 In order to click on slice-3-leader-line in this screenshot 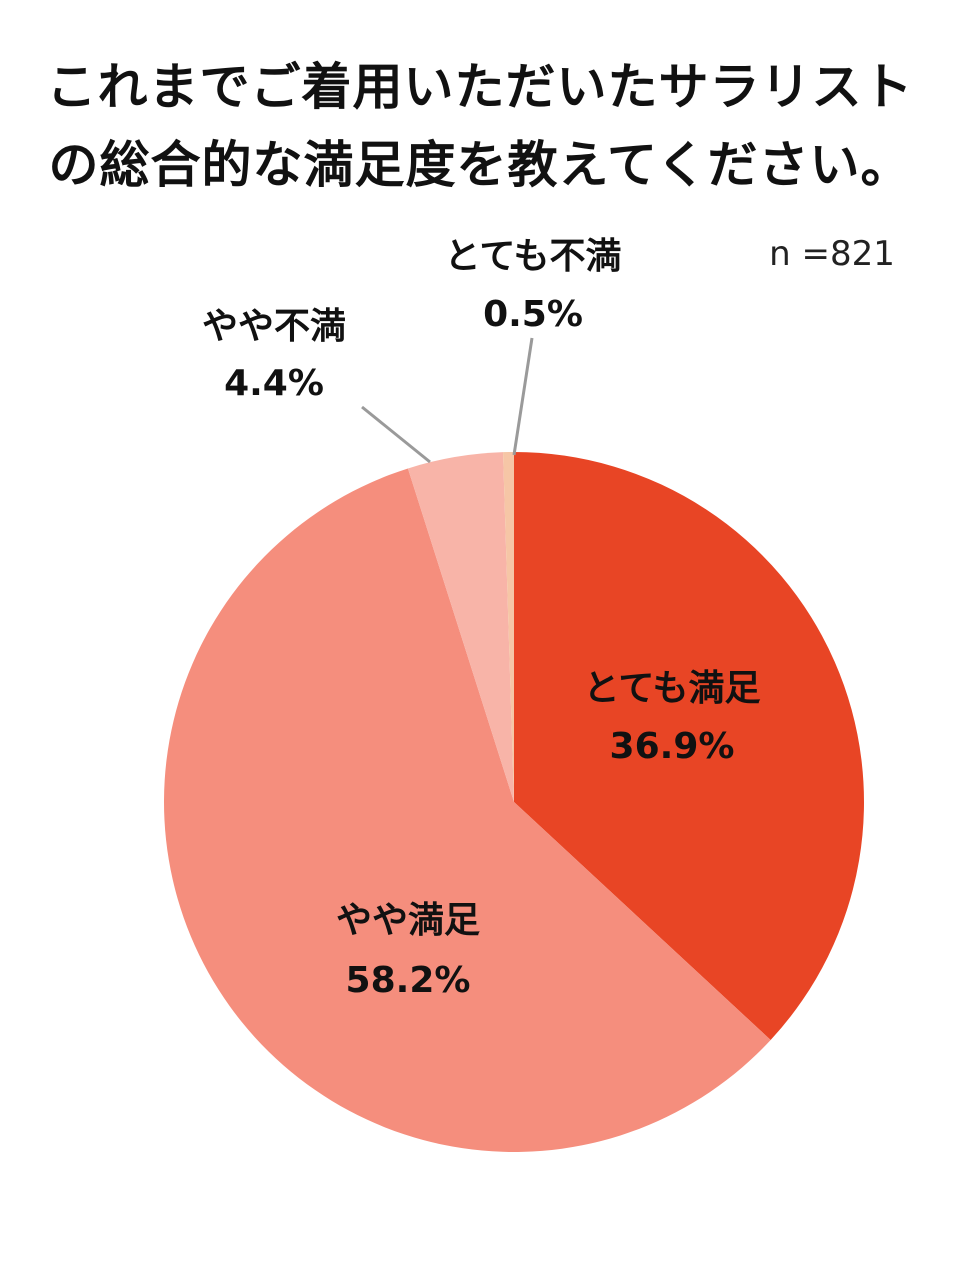, I will do `click(396, 434)`.